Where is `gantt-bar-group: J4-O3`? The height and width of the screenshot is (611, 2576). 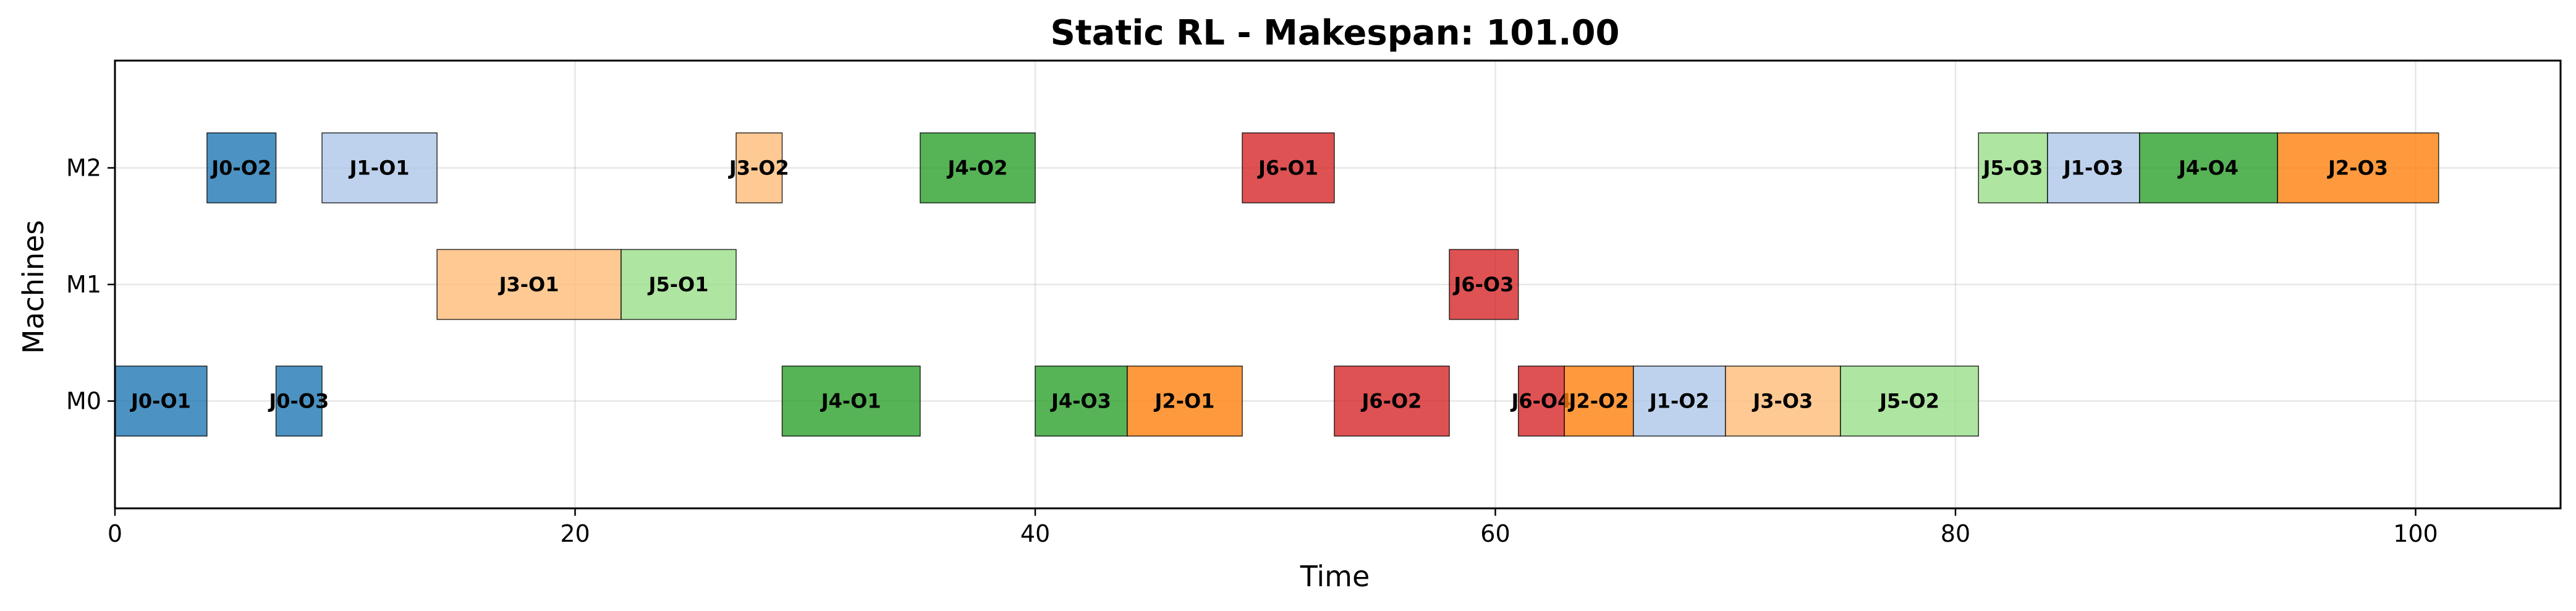
gantt-bar-group: J4-O3 is located at coordinates (1081, 401).